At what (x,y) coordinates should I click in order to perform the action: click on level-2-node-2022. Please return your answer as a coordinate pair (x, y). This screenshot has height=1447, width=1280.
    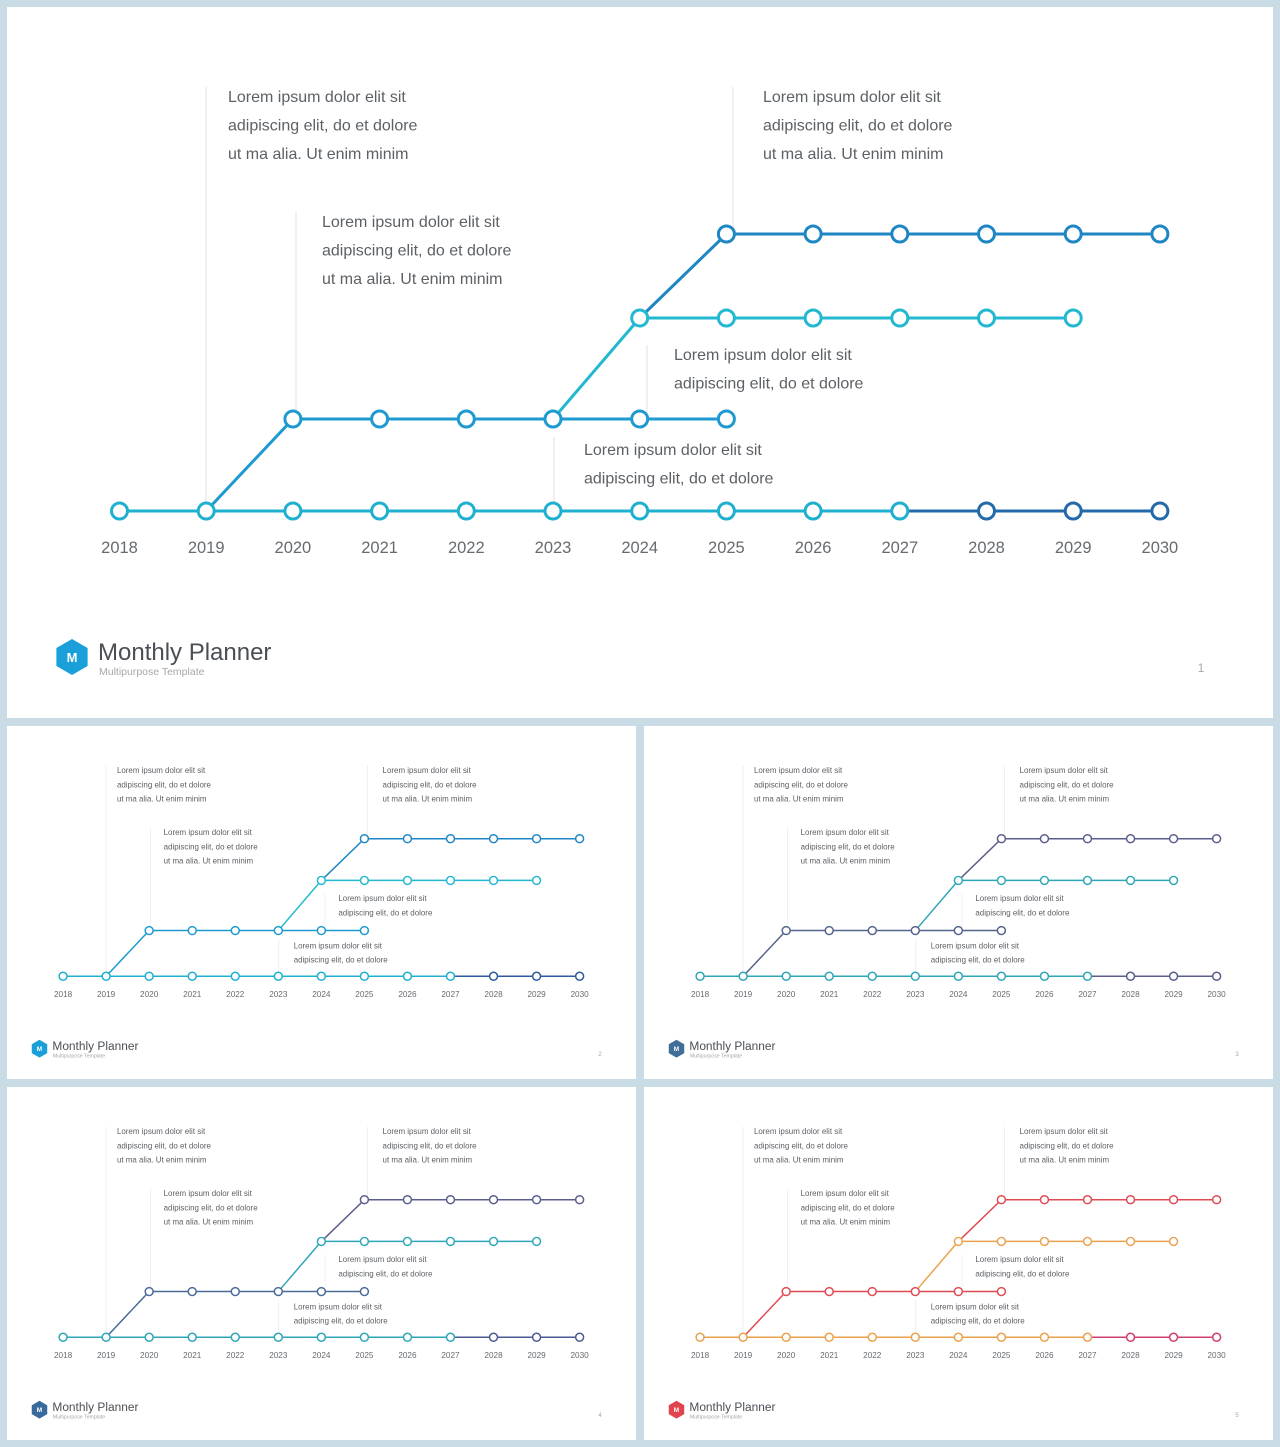
    Looking at the image, I should click on (872, 1291).